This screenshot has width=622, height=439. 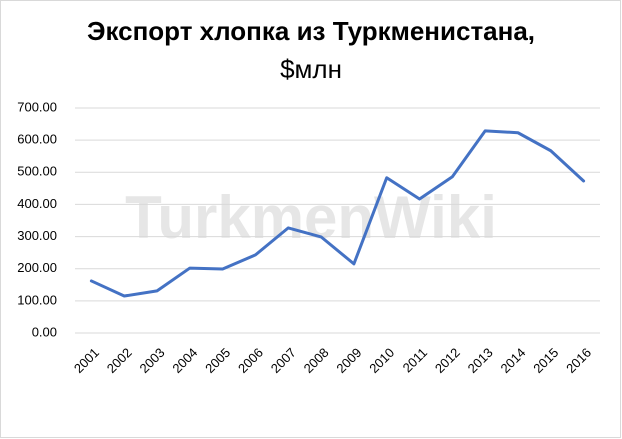 I want to click on y-tick-label: 500.00, so click(x=37, y=171).